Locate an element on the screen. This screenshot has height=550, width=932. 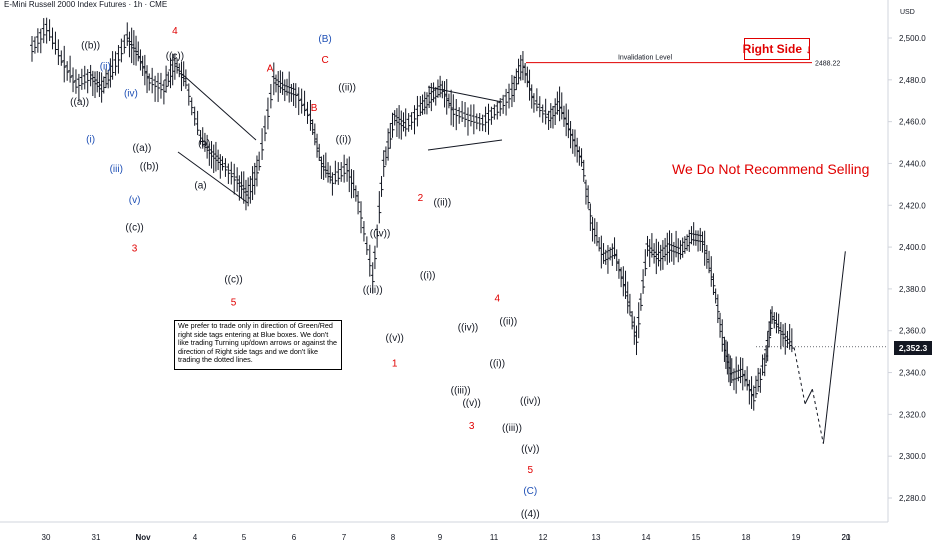
triangle-upper-line is located at coordinates (465, 94).